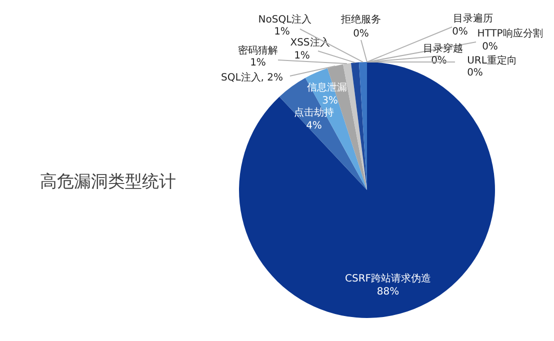 The width and height of the screenshot is (554, 341). What do you see at coordinates (443, 49) in the screenshot?
I see `category-label: 目录穿越` at bounding box center [443, 49].